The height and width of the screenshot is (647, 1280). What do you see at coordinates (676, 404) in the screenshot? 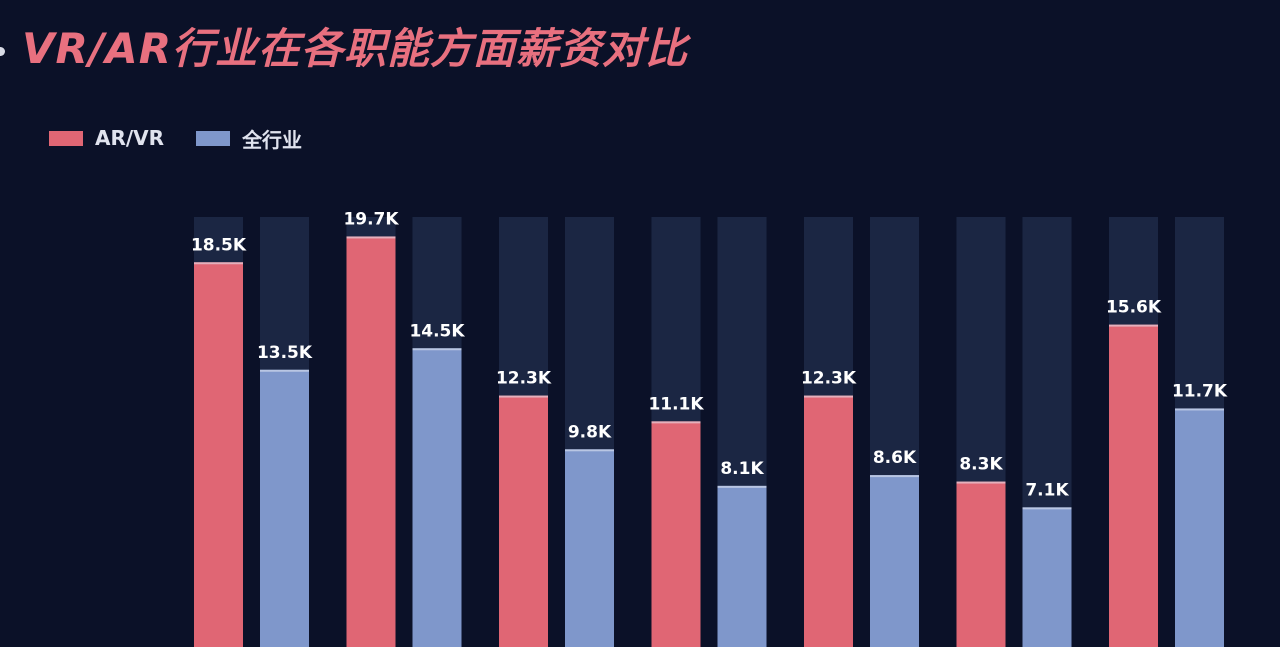
I see `data-label-ar-vr-4: 11.1K` at bounding box center [676, 404].